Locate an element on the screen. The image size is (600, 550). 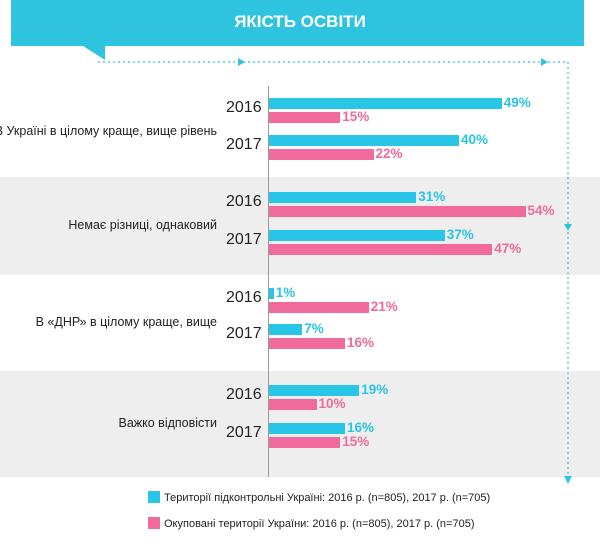
value-label-controlled: 31% is located at coordinates (432, 196).